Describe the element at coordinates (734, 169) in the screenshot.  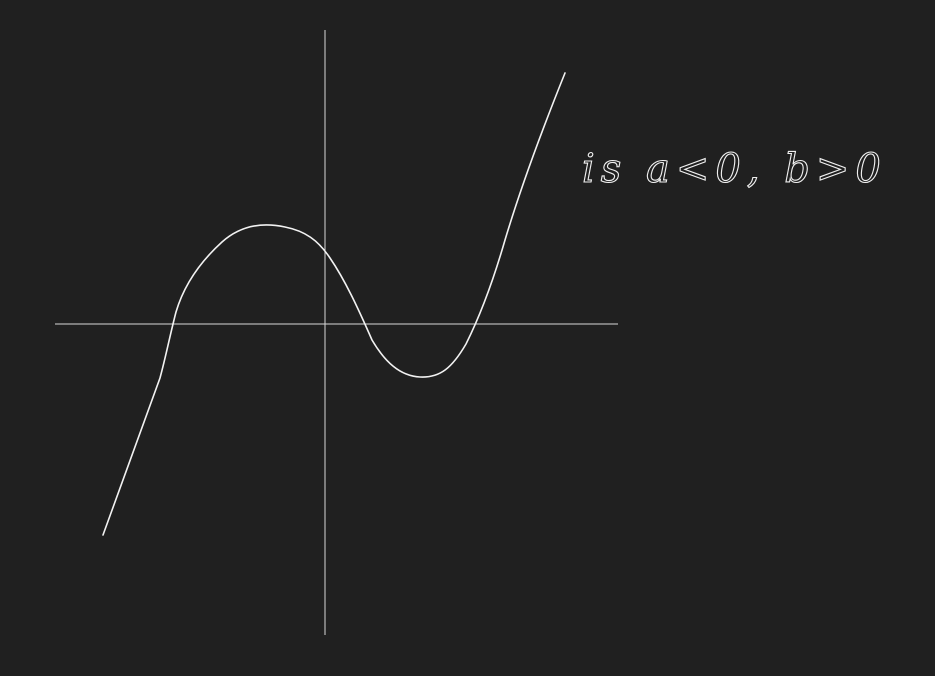
I see `annotation: is a<0, b>0` at that location.